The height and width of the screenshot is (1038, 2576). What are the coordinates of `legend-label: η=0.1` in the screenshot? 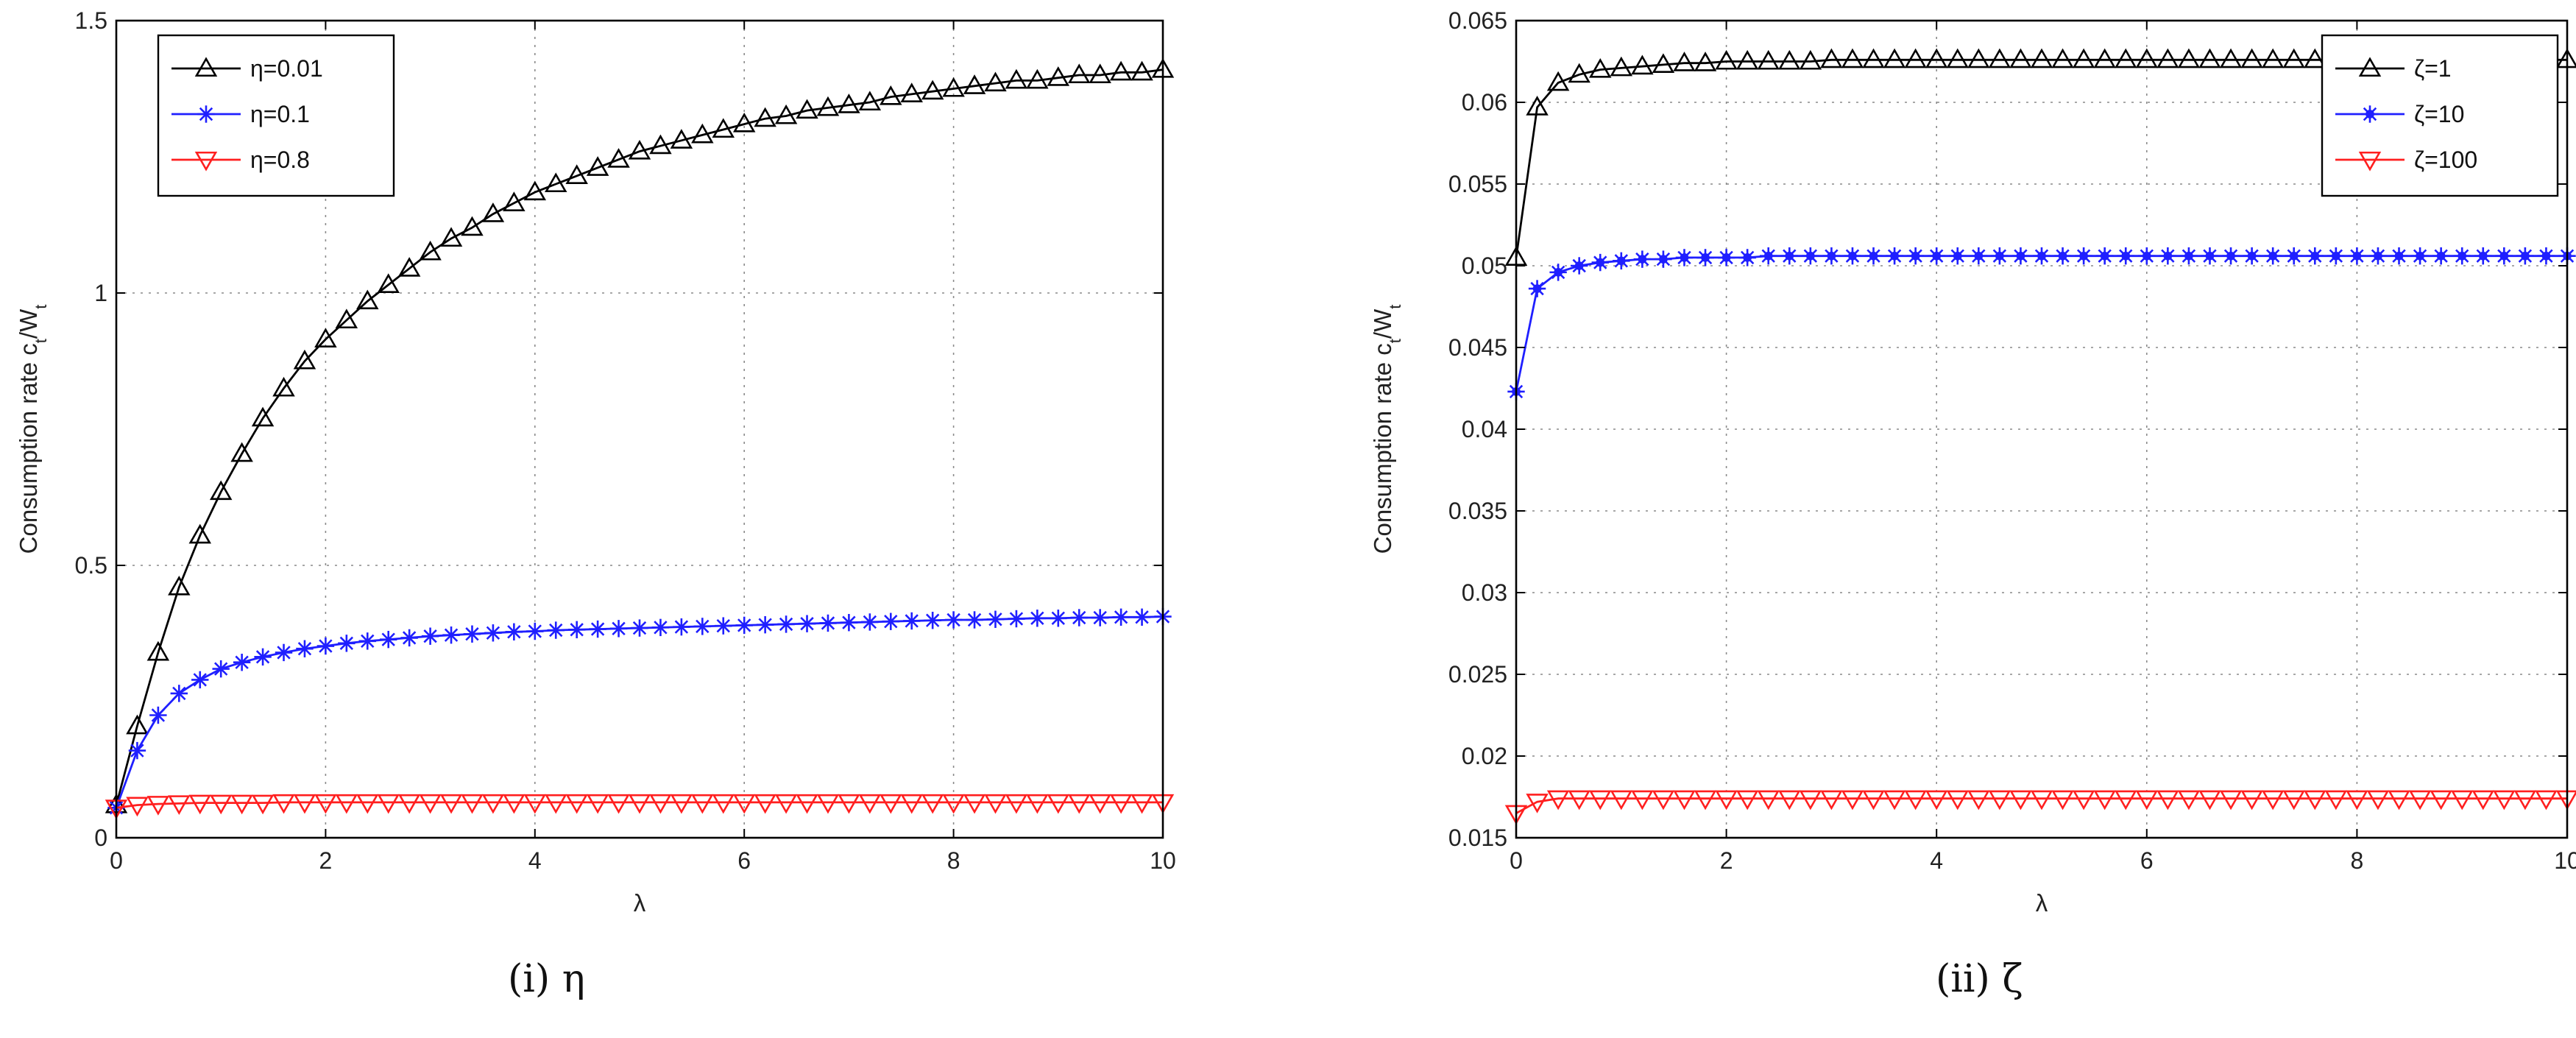 It's located at (280, 114).